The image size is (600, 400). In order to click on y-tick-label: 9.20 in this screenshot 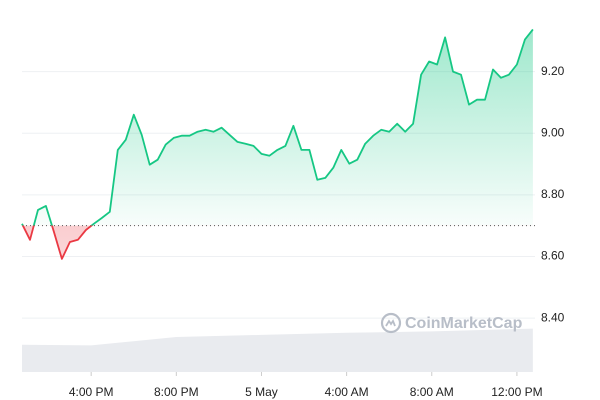, I will do `click(553, 71)`.